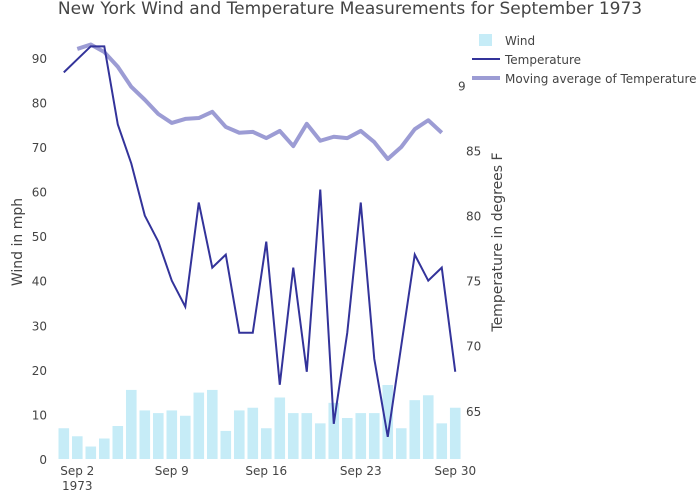 This screenshot has height=500, width=700. I want to click on y2-tick-label: 85, so click(473, 151).